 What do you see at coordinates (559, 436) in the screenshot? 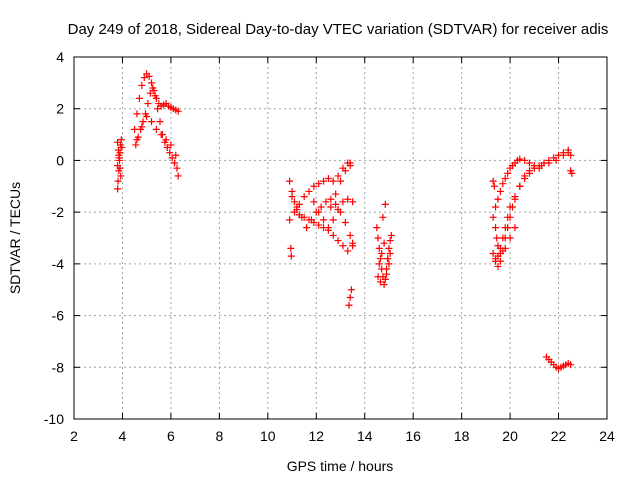
I see `x-tick-label: 22` at bounding box center [559, 436].